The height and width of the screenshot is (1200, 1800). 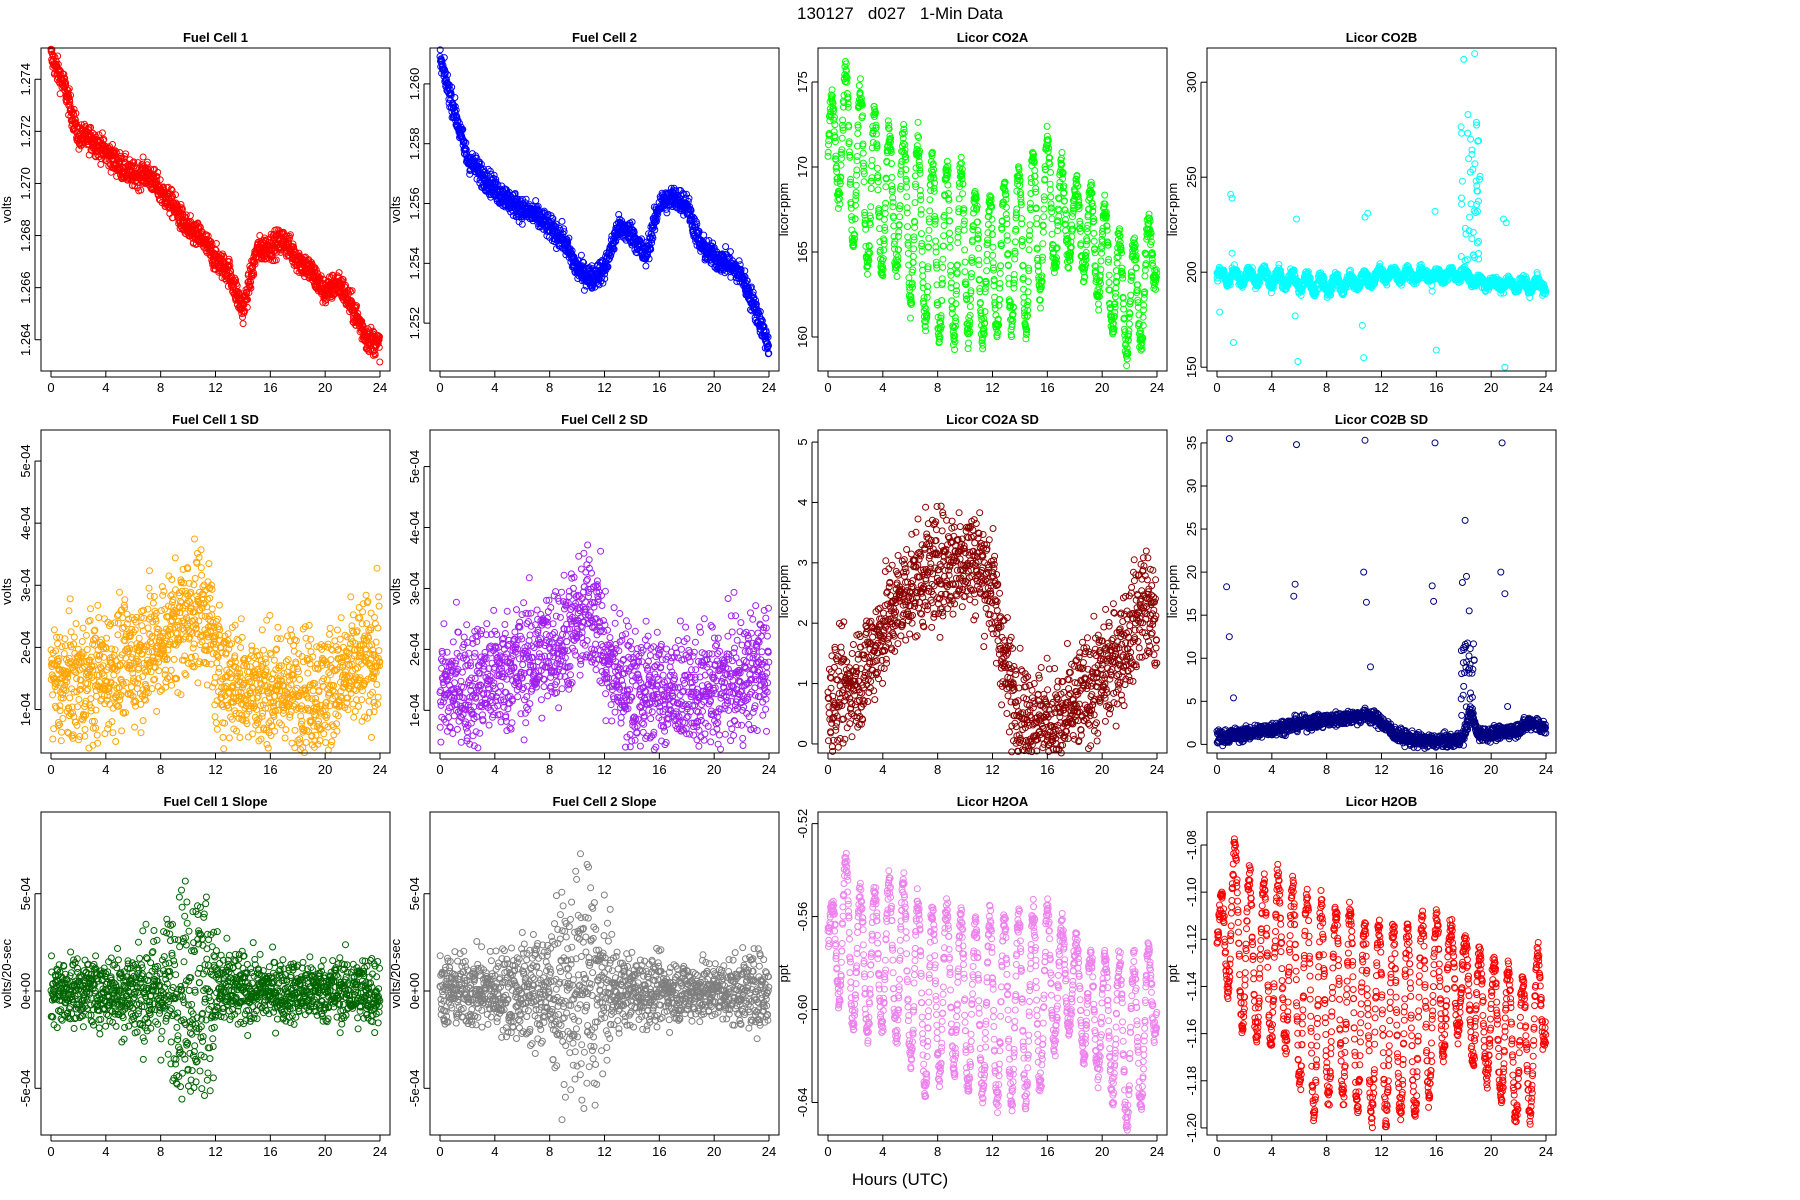 I want to click on plot-frame, so click(x=604, y=209).